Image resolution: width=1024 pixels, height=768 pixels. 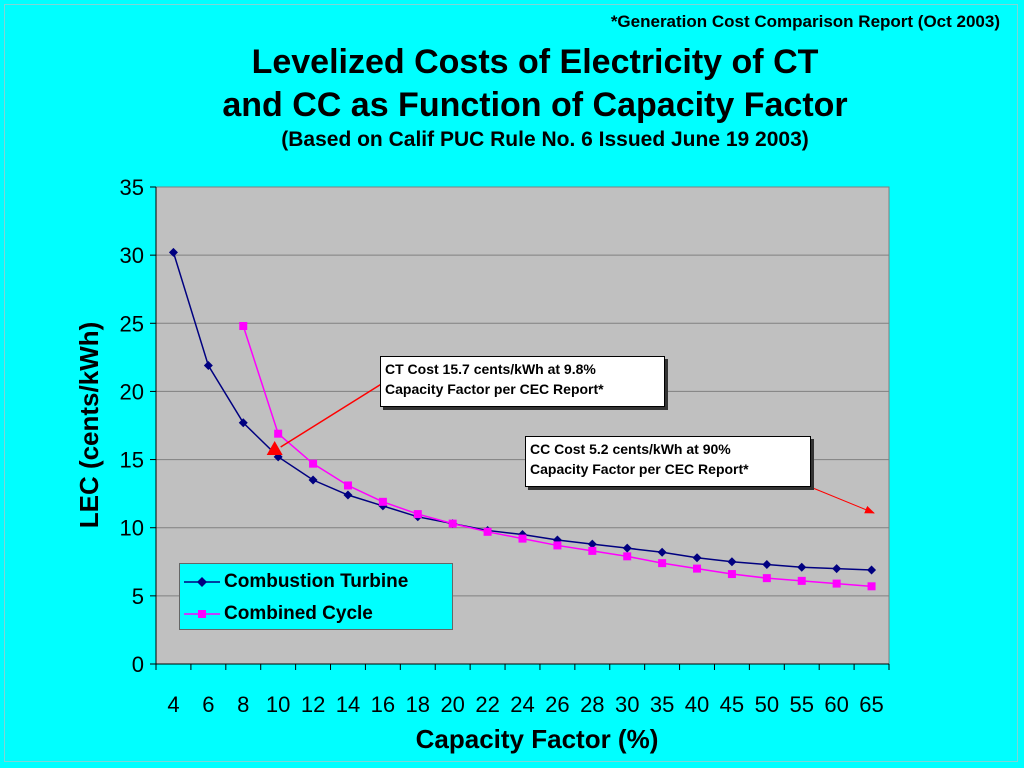 What do you see at coordinates (697, 704) in the screenshot?
I see `x-tick-label: 40` at bounding box center [697, 704].